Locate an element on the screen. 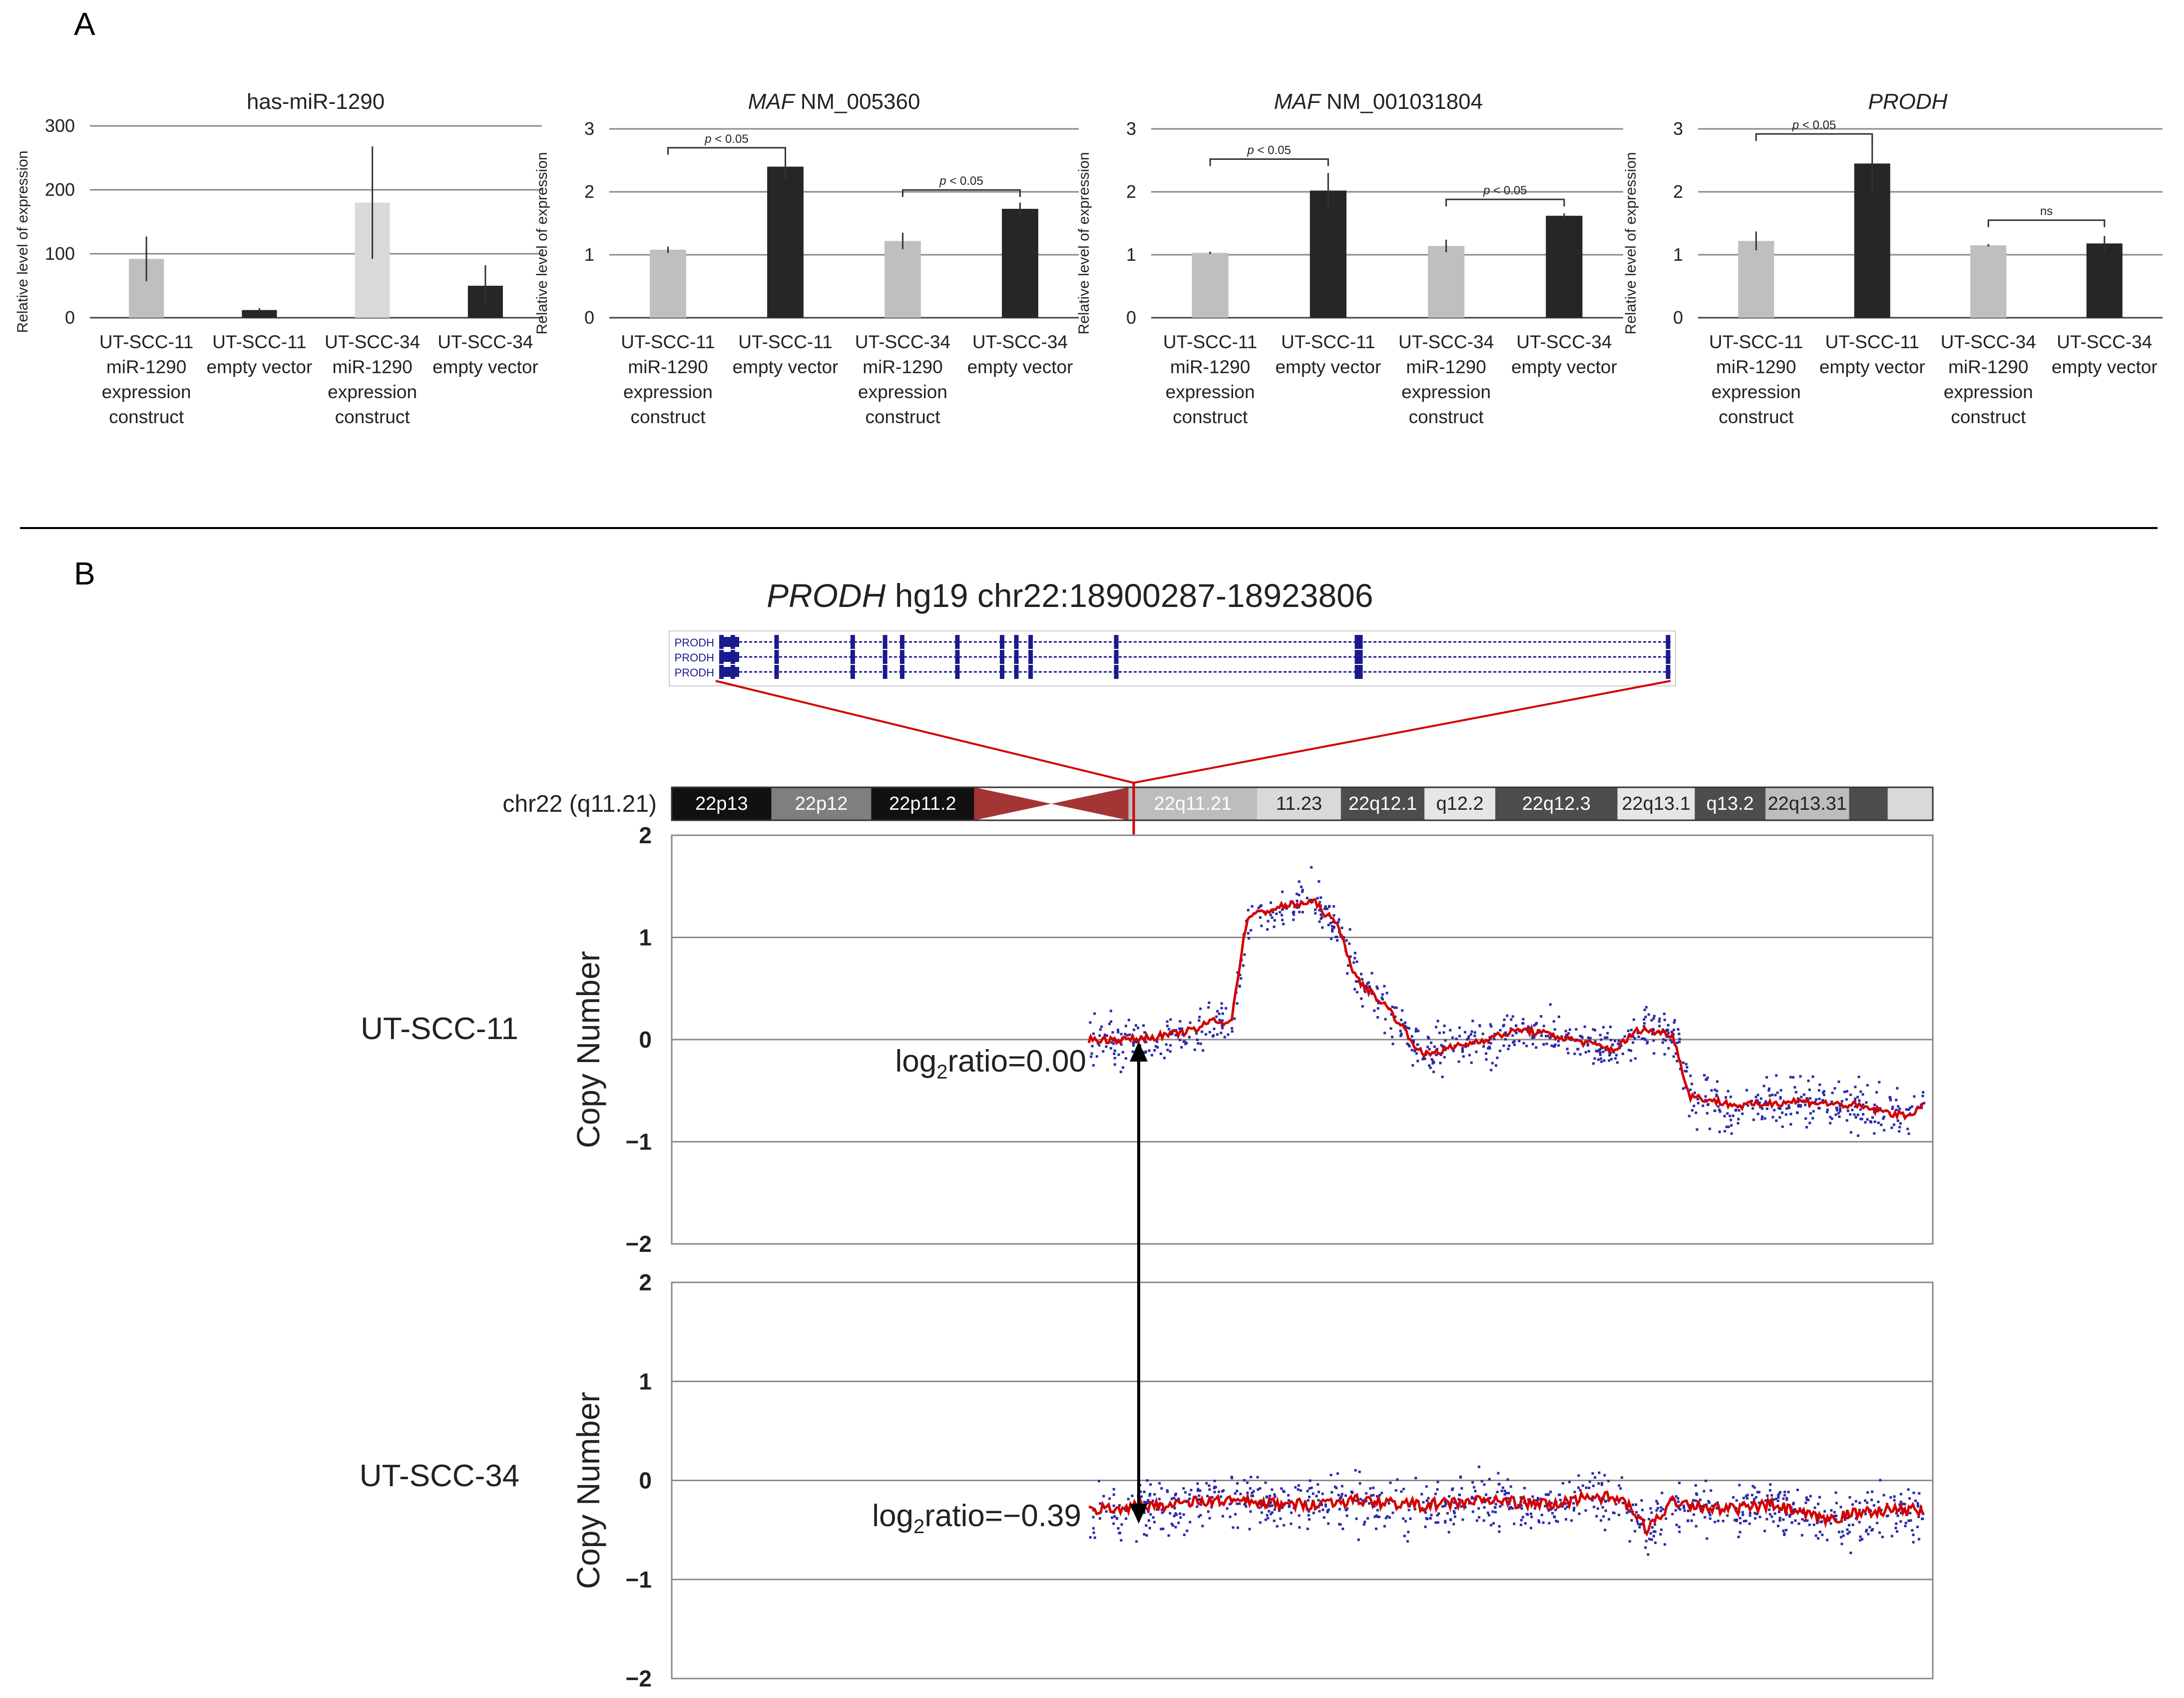 Image resolution: width=2184 pixels, height=1698 pixels. category-label: UT-SCC-11 is located at coordinates (1328, 342).